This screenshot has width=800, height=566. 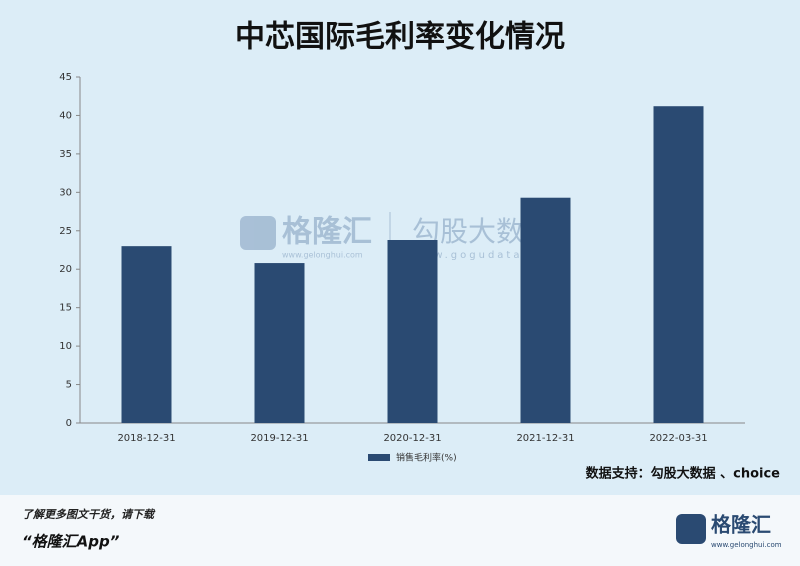 What do you see at coordinates (65, 192) in the screenshot?
I see `y-tick-label: 30` at bounding box center [65, 192].